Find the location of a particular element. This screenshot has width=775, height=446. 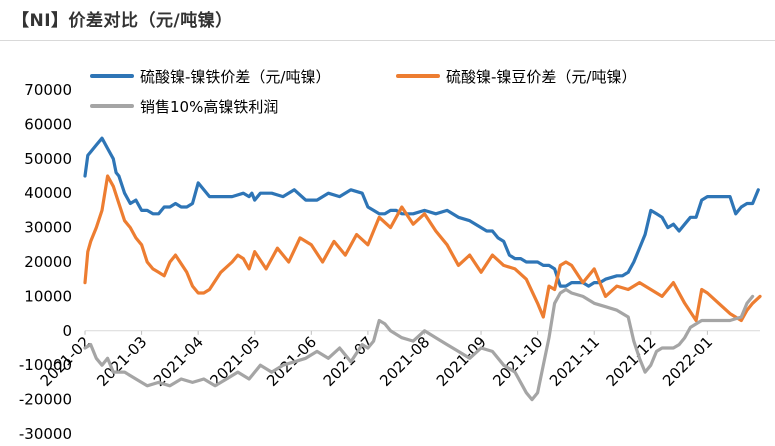

x-tick-label: 2021-11 is located at coordinates (574, 361).